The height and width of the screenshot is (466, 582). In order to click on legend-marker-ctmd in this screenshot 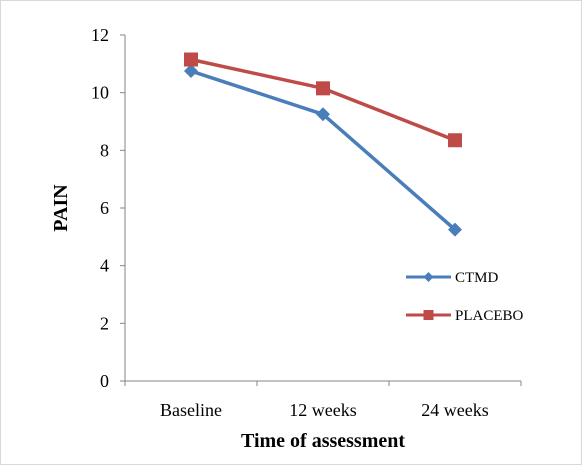, I will do `click(428, 277)`.